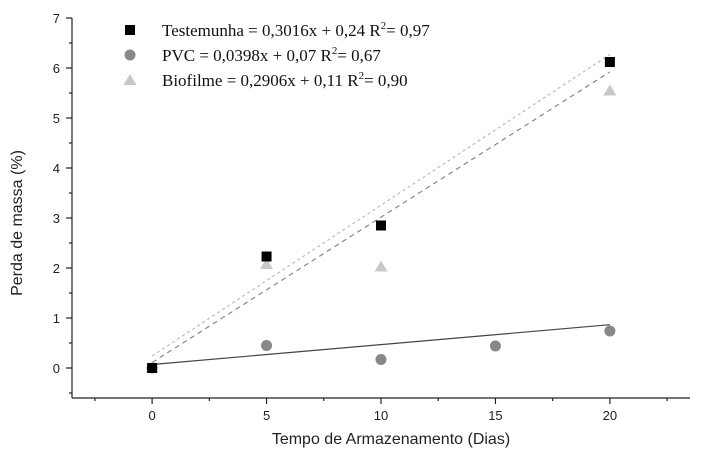 This screenshot has width=703, height=452. Describe the element at coordinates (266, 415) in the screenshot. I see `x-tick-label: 5` at that location.